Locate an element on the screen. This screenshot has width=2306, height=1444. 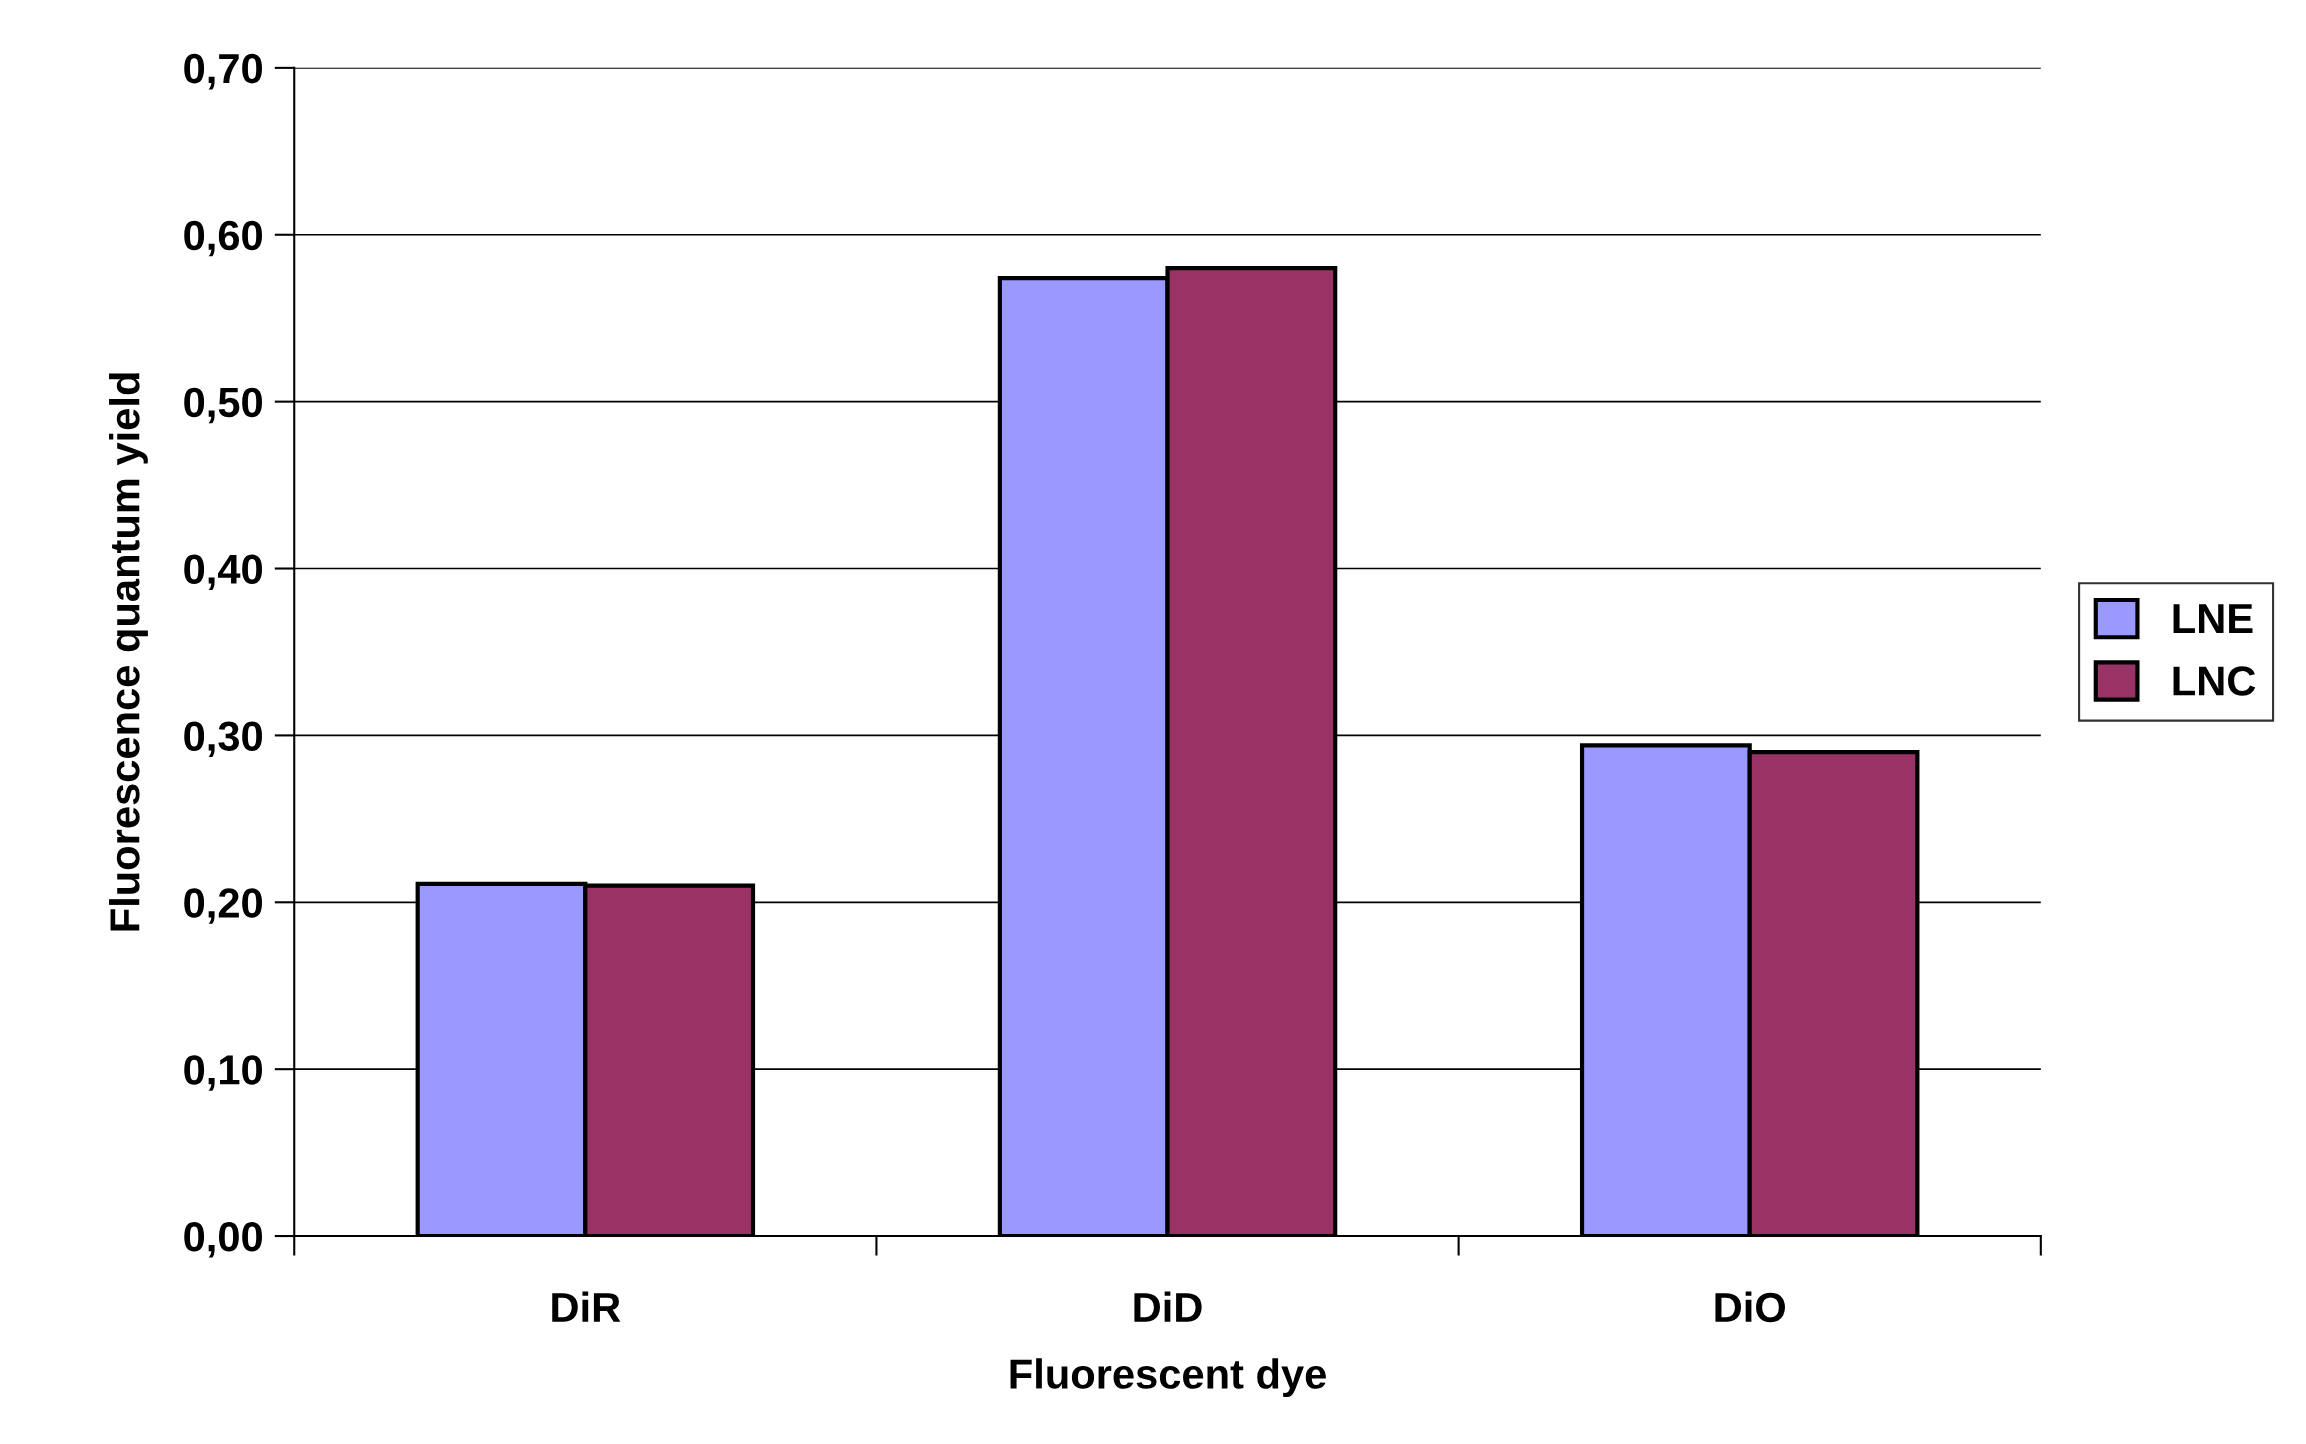
y-tick-label: 0,50 is located at coordinates (223, 405).